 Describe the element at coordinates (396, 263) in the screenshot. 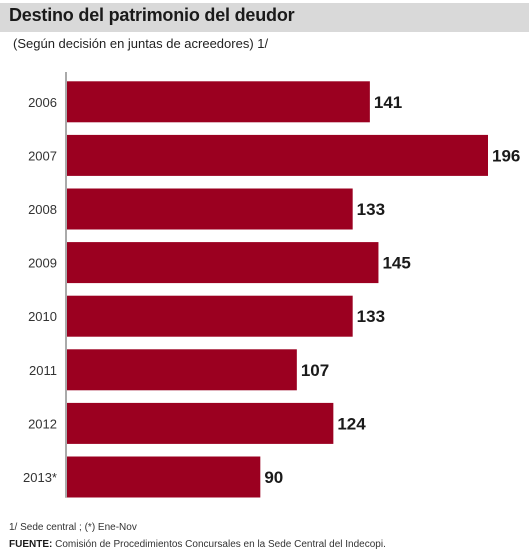

I see `value-label: 145` at that location.